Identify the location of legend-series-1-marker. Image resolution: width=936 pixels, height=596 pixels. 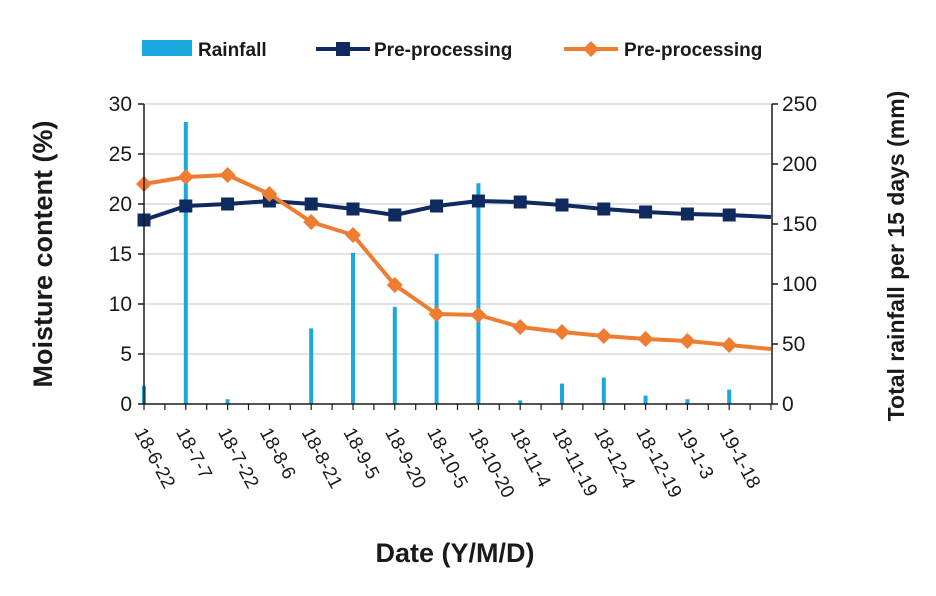
(343, 49).